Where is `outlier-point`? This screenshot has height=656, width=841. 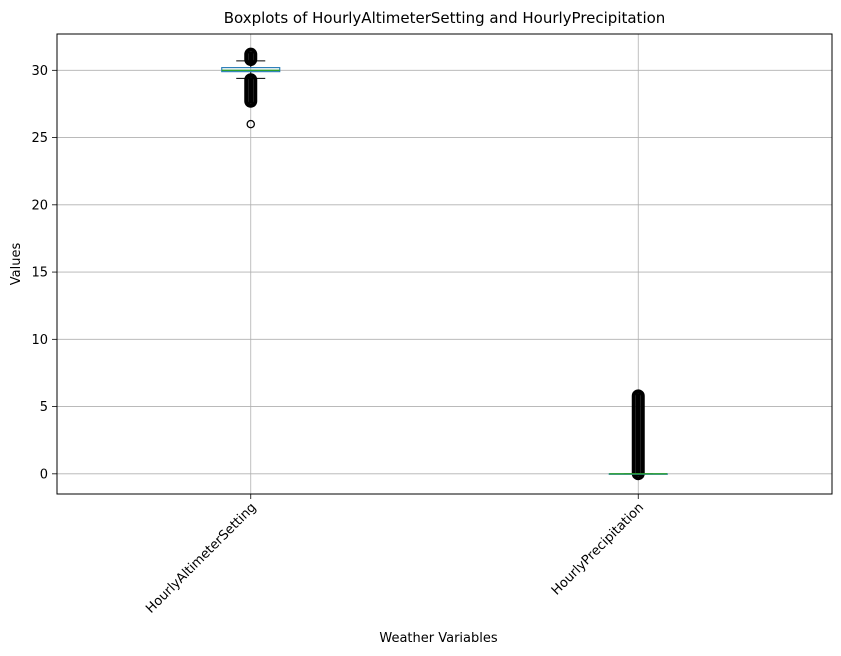
outlier-point is located at coordinates (250, 124).